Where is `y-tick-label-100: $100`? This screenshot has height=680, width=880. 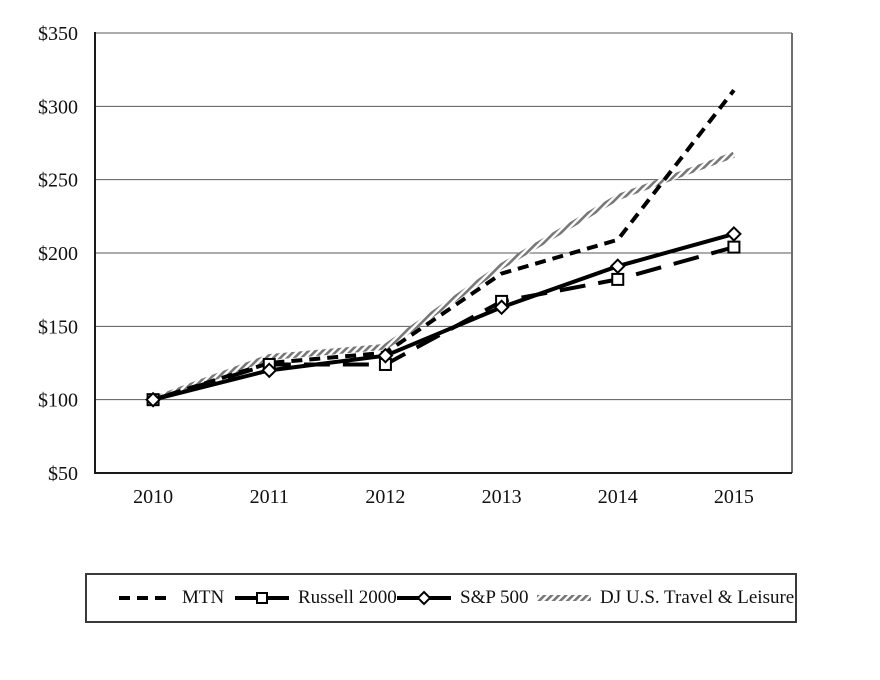
y-tick-label-100: $100 is located at coordinates (58, 401).